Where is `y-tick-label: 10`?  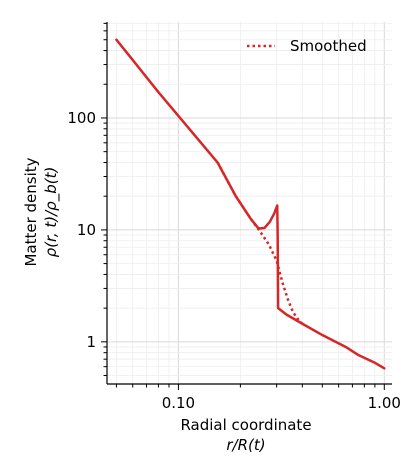 y-tick-label: 10 is located at coordinates (86, 230).